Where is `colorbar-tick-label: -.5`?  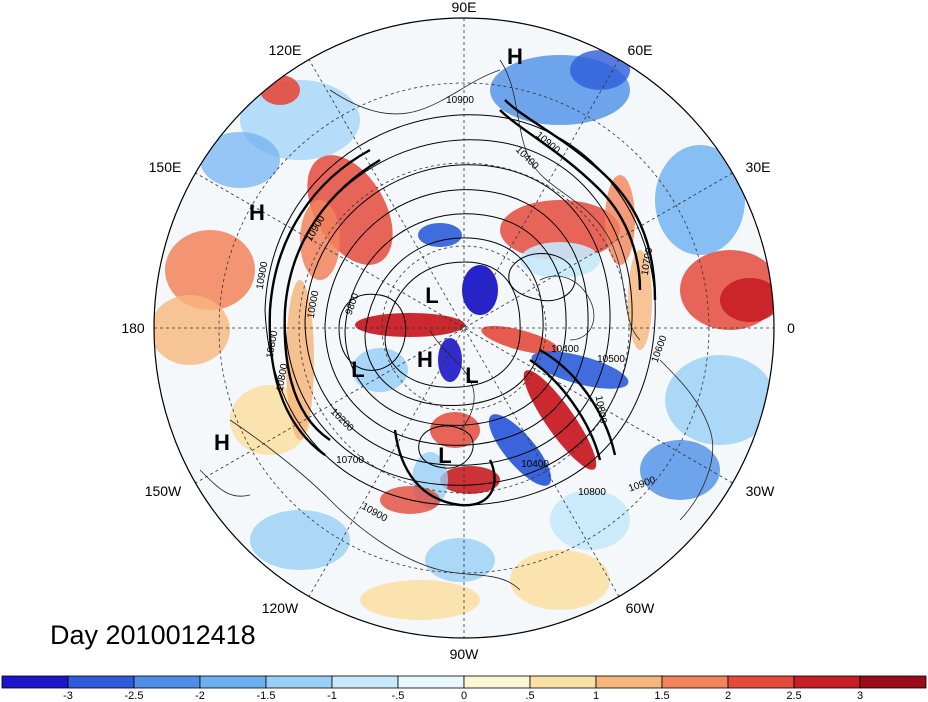
colorbar-tick-label: -.5 is located at coordinates (398, 696).